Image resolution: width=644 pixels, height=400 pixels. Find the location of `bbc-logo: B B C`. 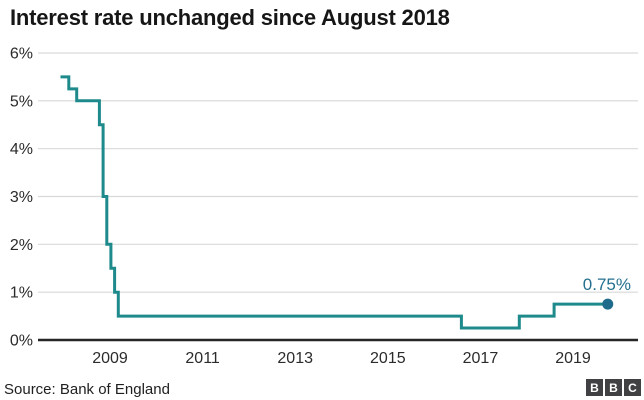

bbc-logo: B B C is located at coordinates (613, 387).